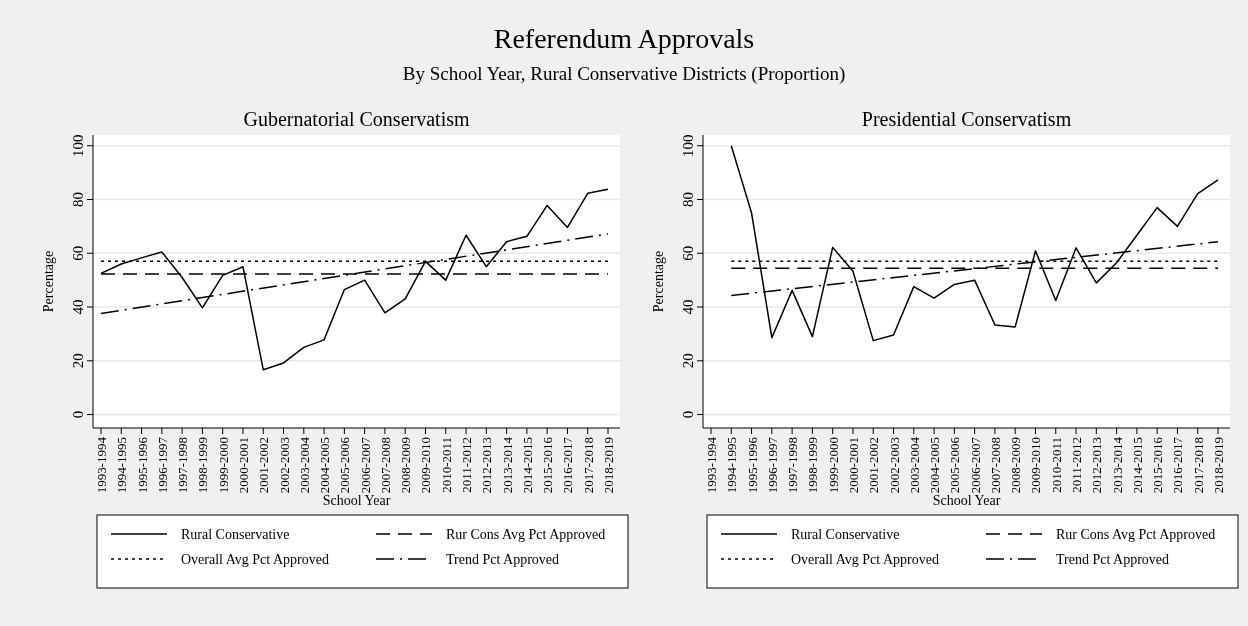 The image size is (1248, 626). Describe the element at coordinates (624, 38) in the screenshot. I see `text: Referendum Approvals` at that location.